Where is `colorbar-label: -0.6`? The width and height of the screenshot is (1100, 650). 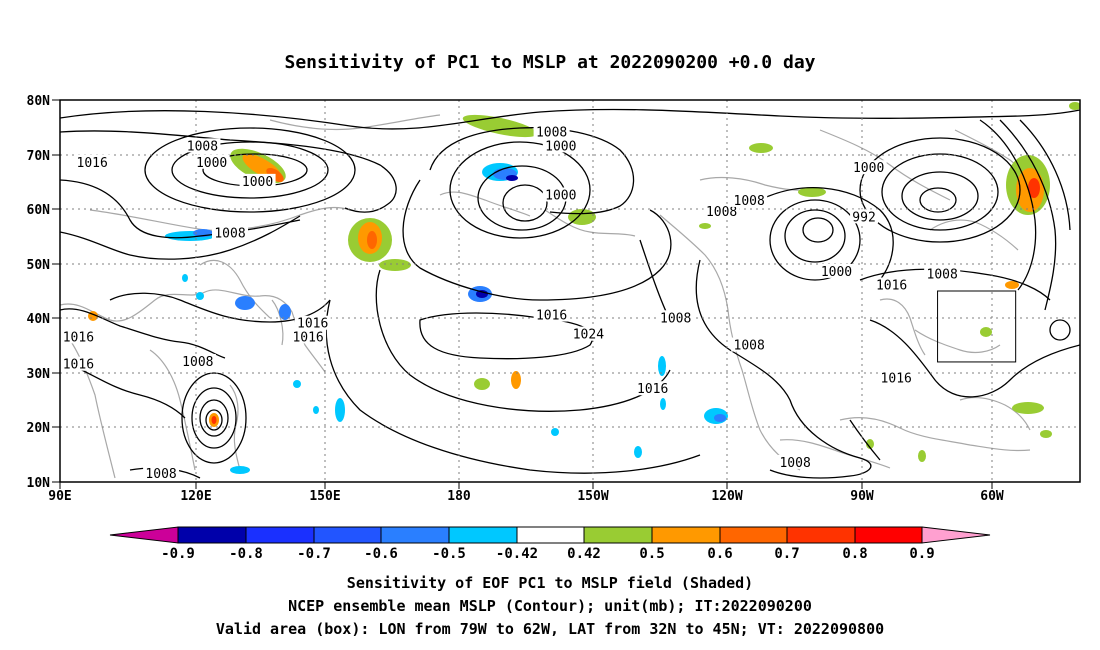
colorbar-label: -0.6 is located at coordinates (381, 554).